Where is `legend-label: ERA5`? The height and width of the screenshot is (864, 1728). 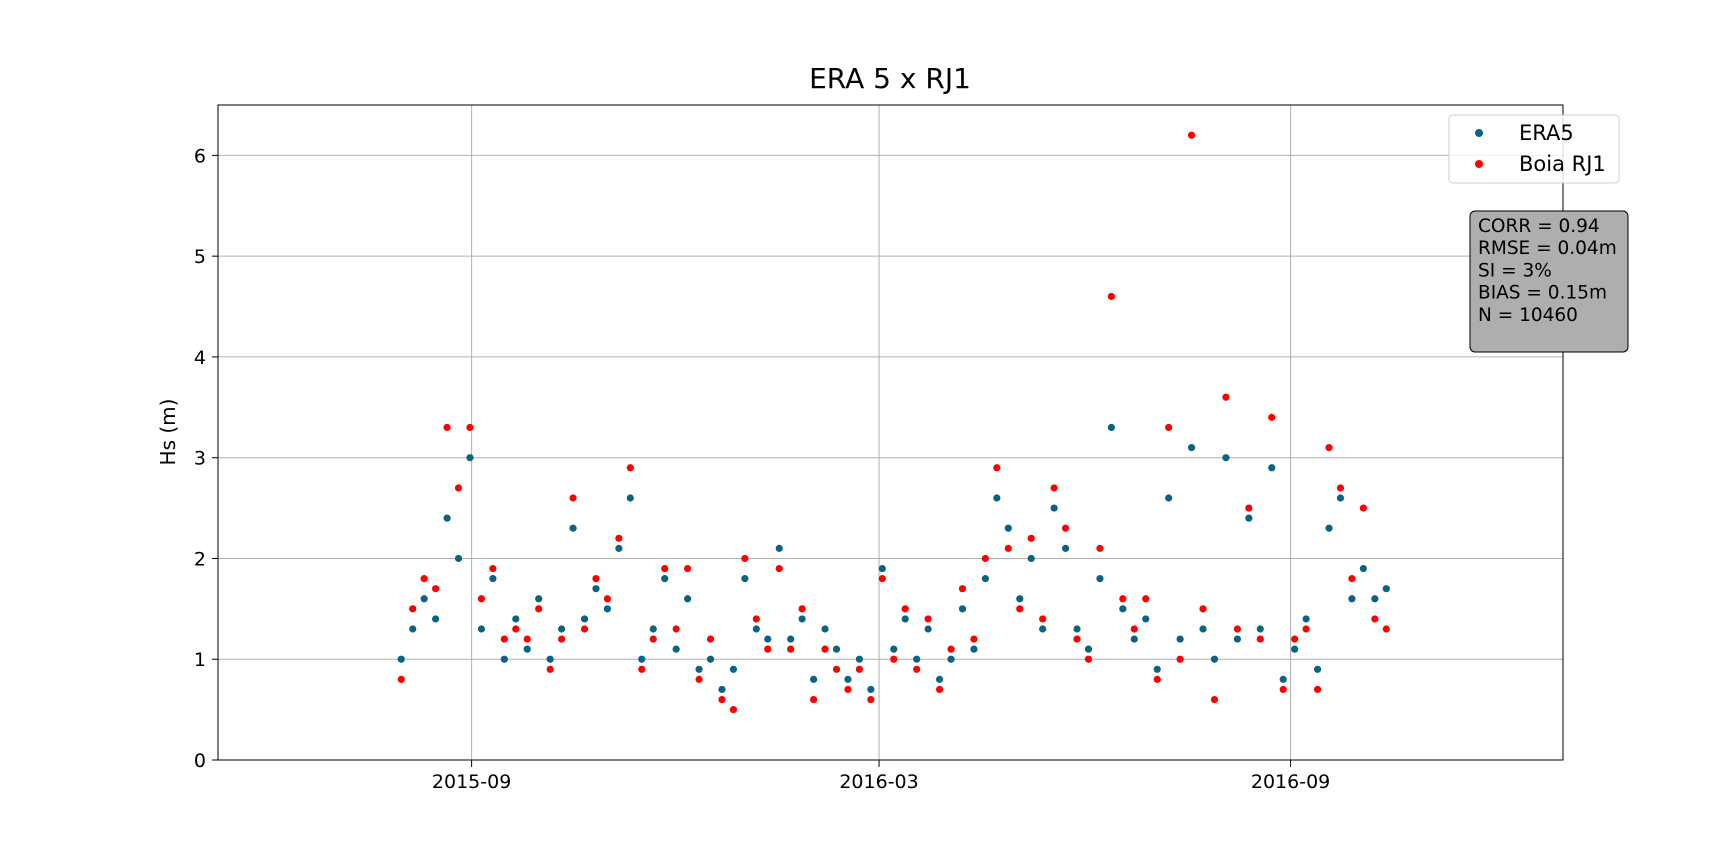 legend-label: ERA5 is located at coordinates (1546, 133).